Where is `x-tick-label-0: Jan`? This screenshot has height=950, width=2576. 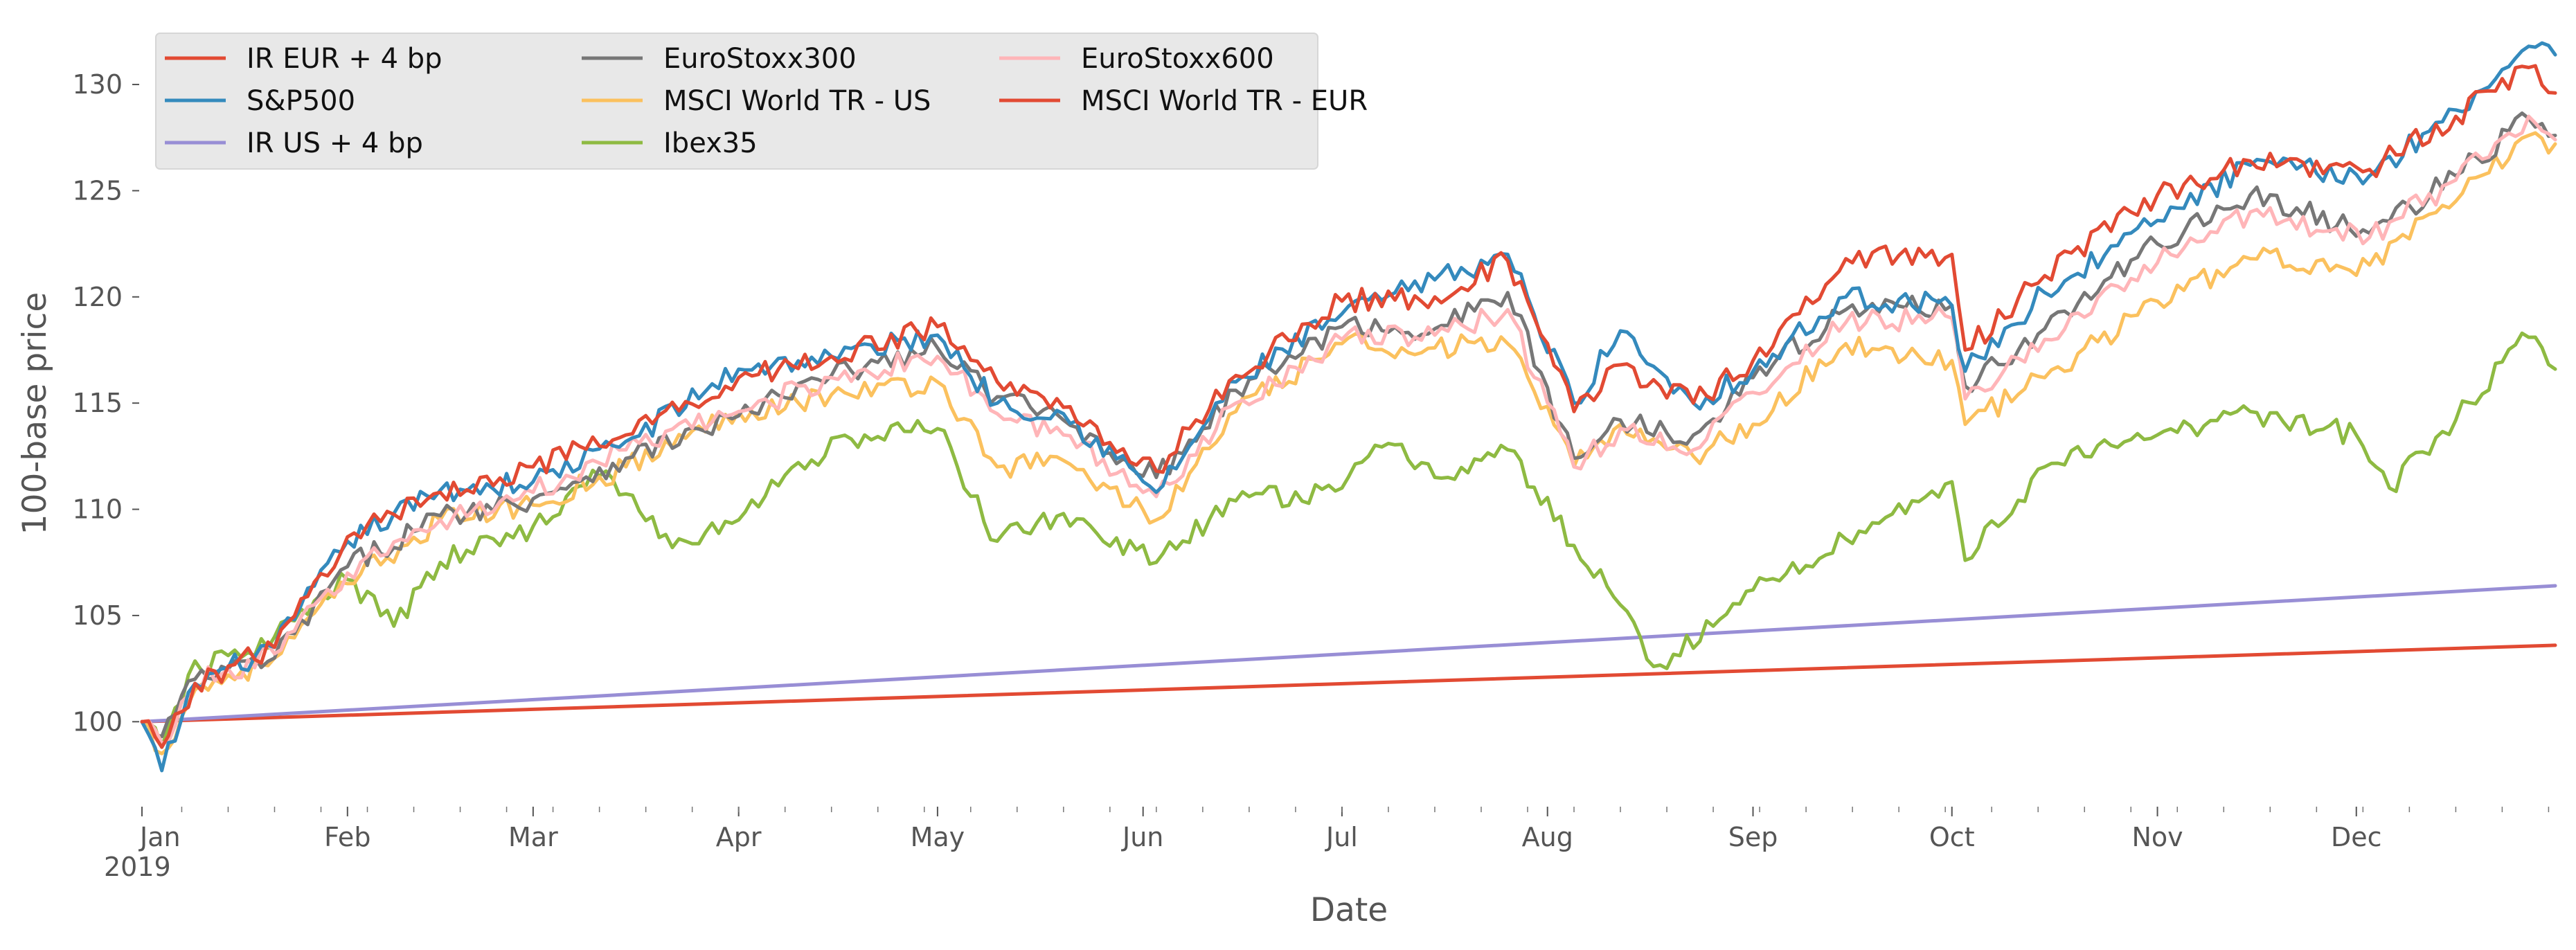 x-tick-label-0: Jan is located at coordinates (159, 837).